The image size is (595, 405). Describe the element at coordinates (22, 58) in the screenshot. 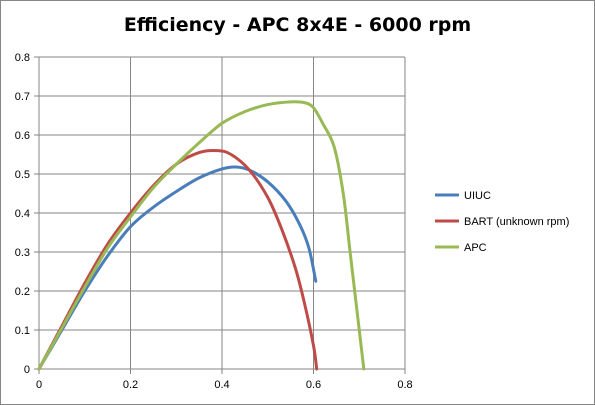

I see `y-tick-label: 0.8` at that location.